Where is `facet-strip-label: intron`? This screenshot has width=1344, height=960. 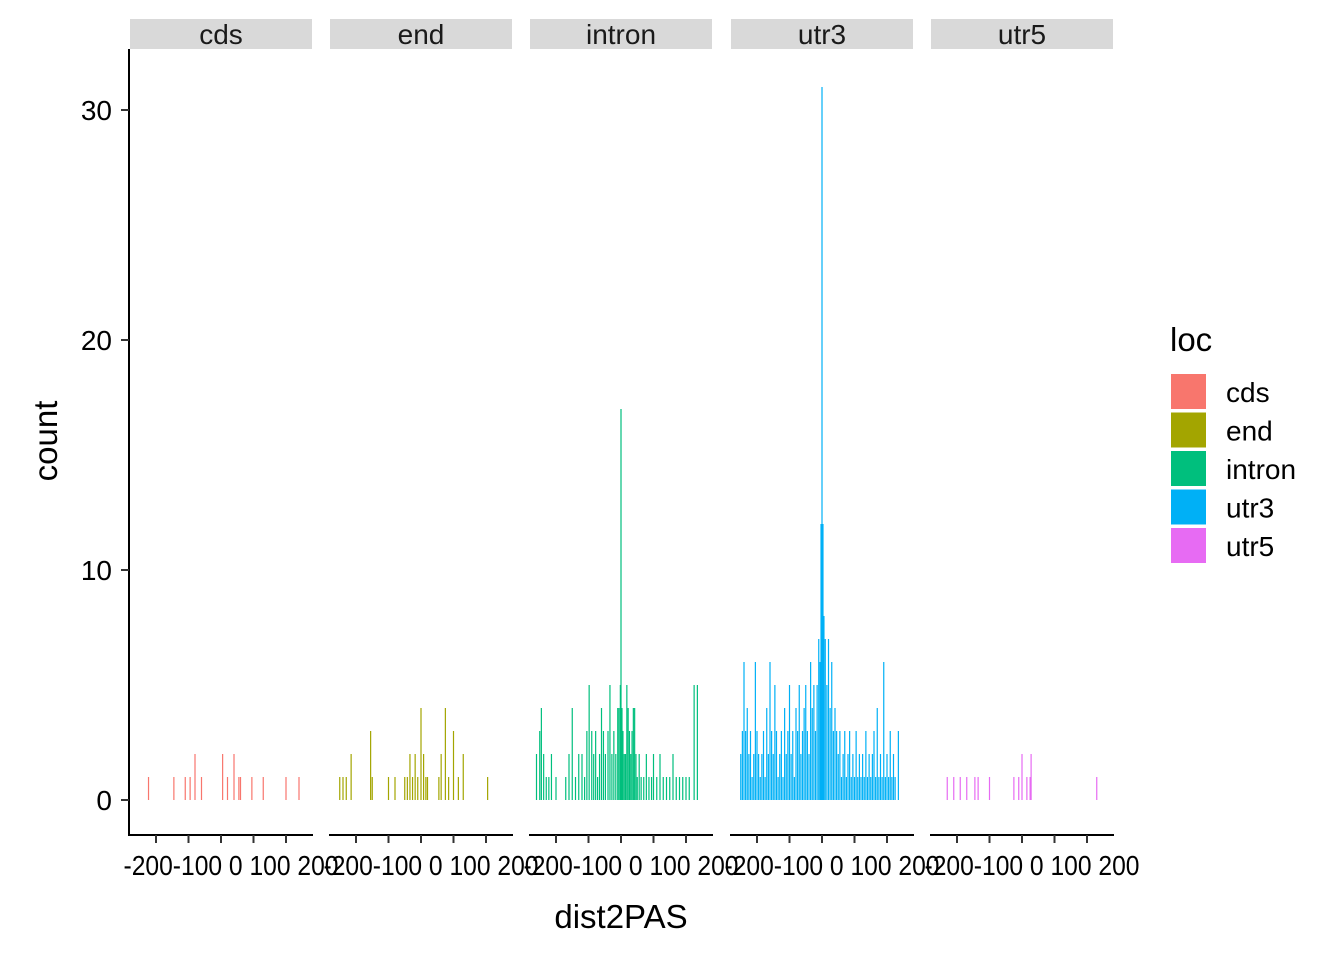
facet-strip-label: intron is located at coordinates (621, 34).